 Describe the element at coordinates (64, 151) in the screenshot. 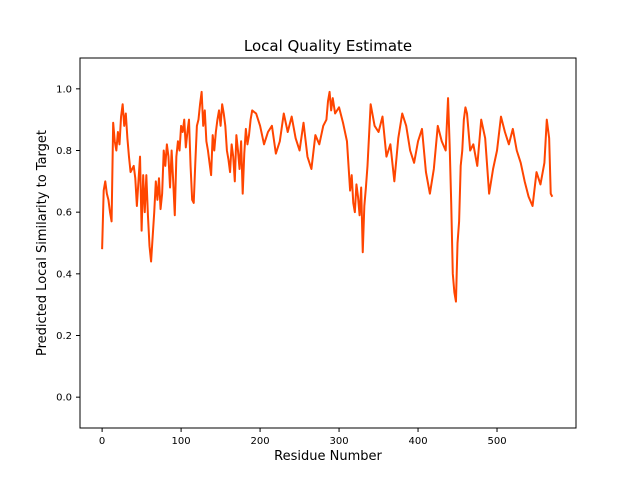

I see `y-tick-label: 0.8` at that location.